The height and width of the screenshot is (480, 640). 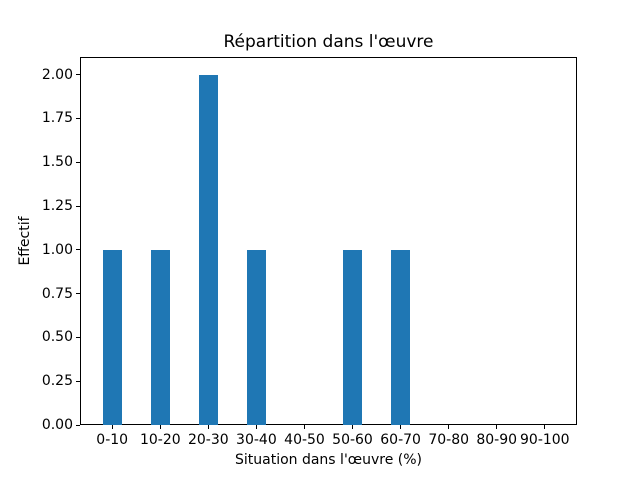 What do you see at coordinates (400, 440) in the screenshot?
I see `x-tick-label: 60-70` at bounding box center [400, 440].